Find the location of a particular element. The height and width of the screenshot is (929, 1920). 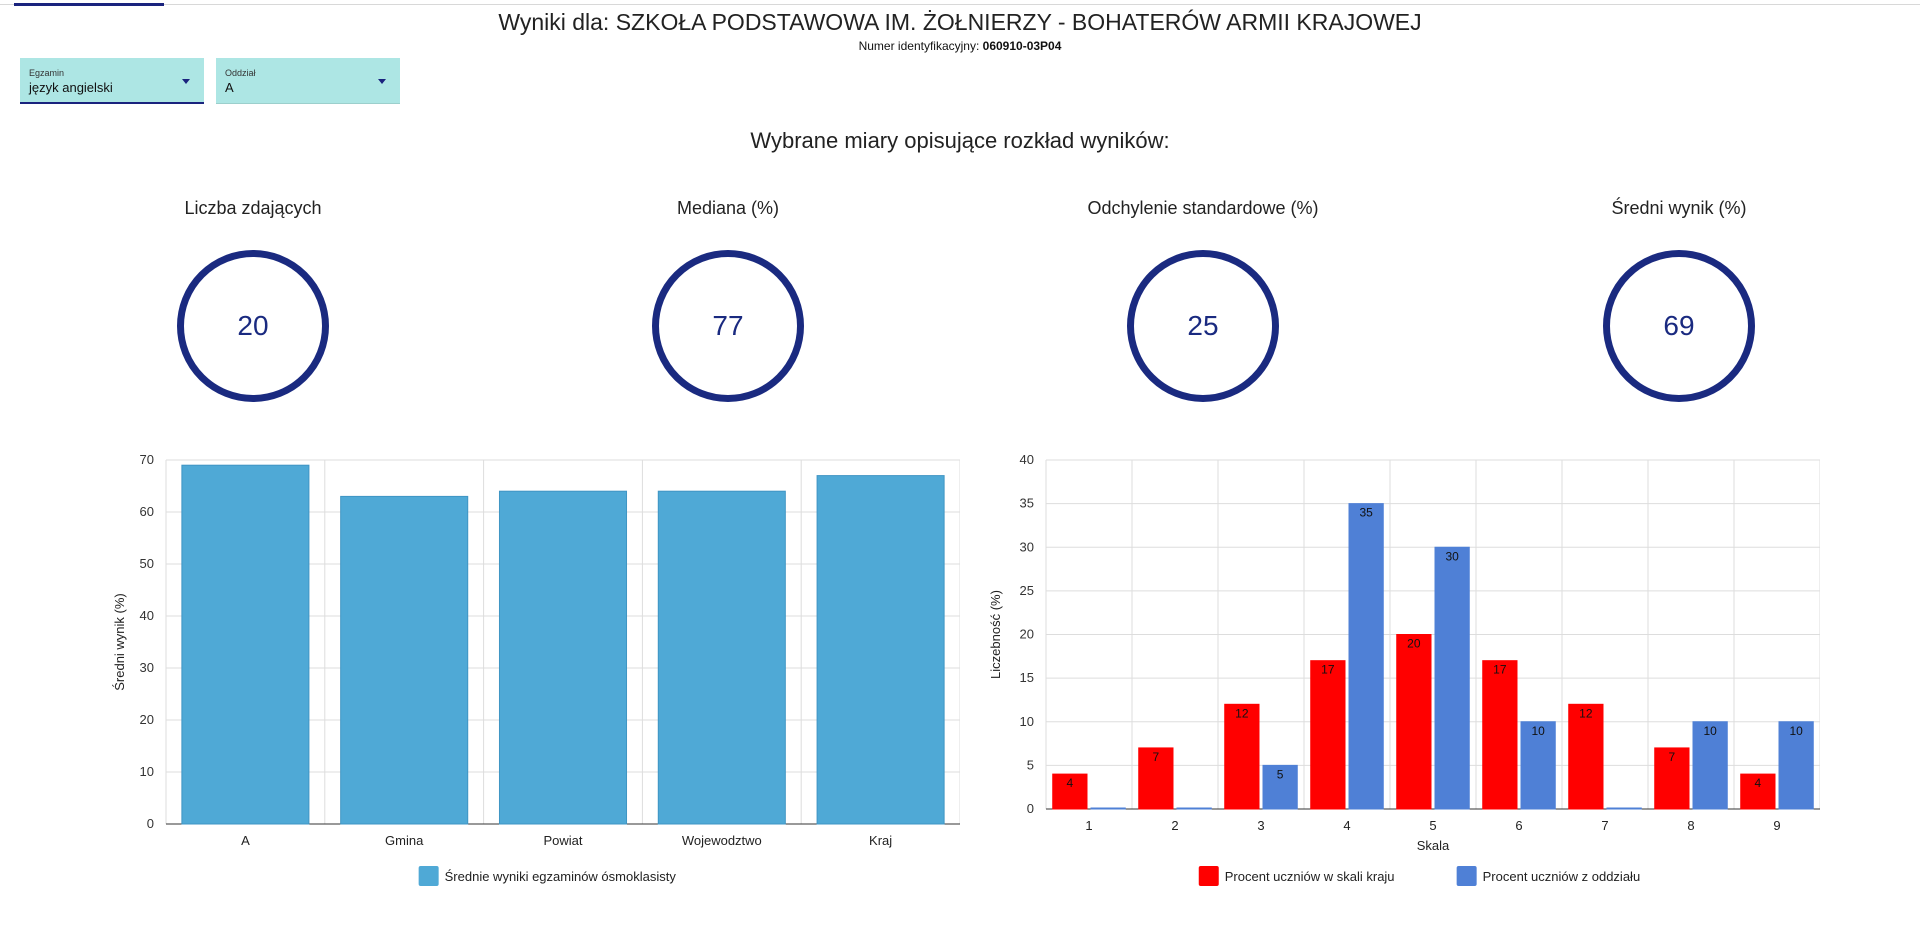

stat-stddev-label: Odchylenie standardowe (%) is located at coordinates (1203, 208).